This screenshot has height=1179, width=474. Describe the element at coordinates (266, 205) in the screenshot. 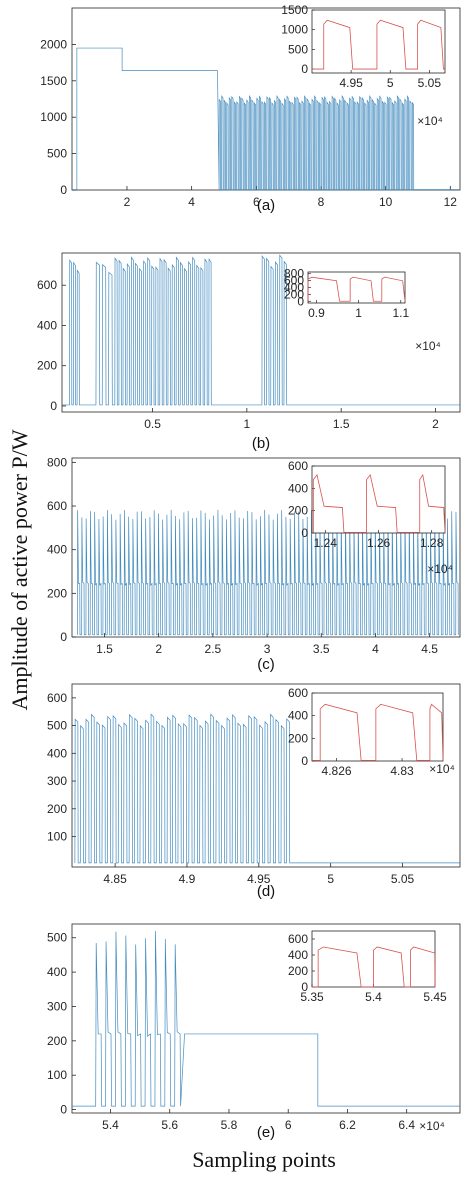

I see `panel-label: (a)` at that location.